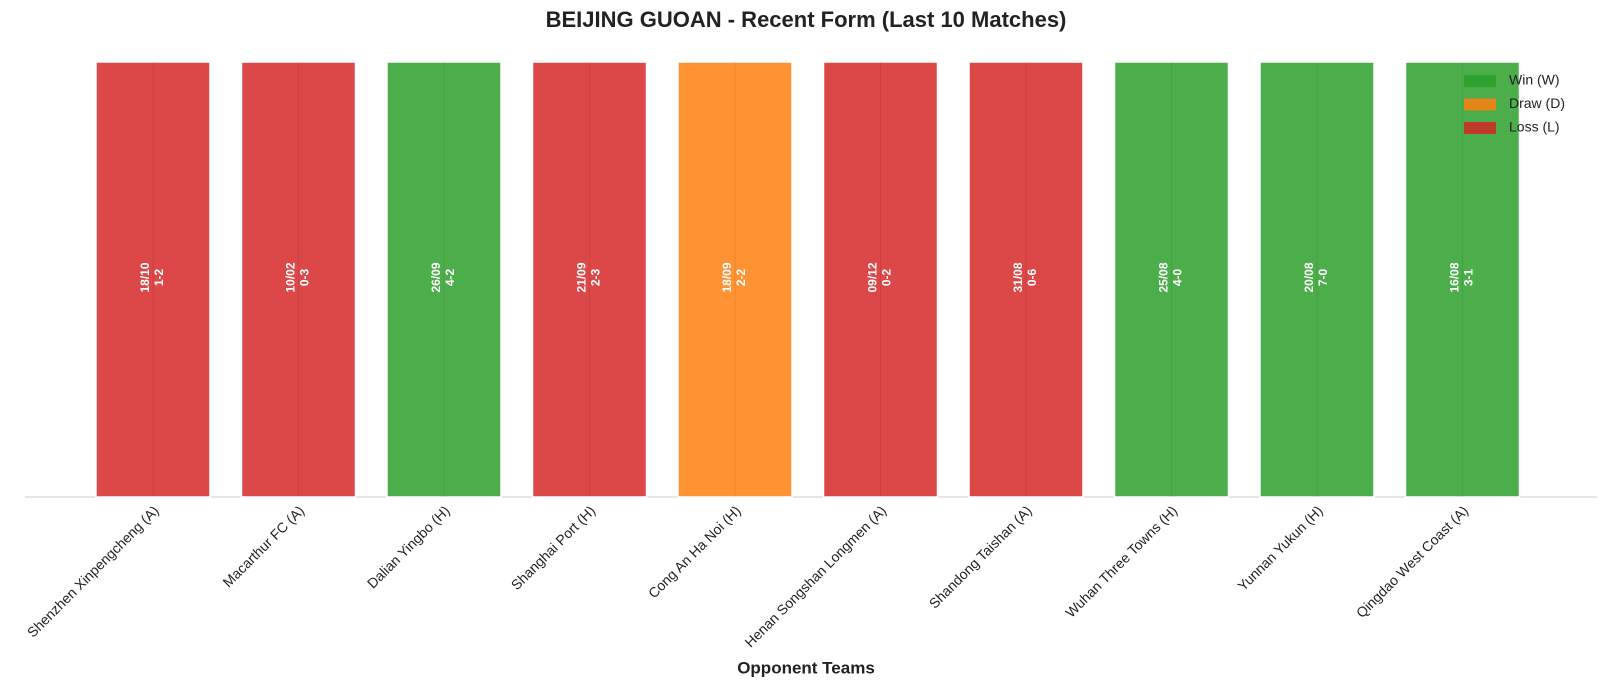 This screenshot has height=690, width=1600. What do you see at coordinates (93, 571) in the screenshot?
I see `x-tick-label: Shenzhen Xinpengcheng (A)` at bounding box center [93, 571].